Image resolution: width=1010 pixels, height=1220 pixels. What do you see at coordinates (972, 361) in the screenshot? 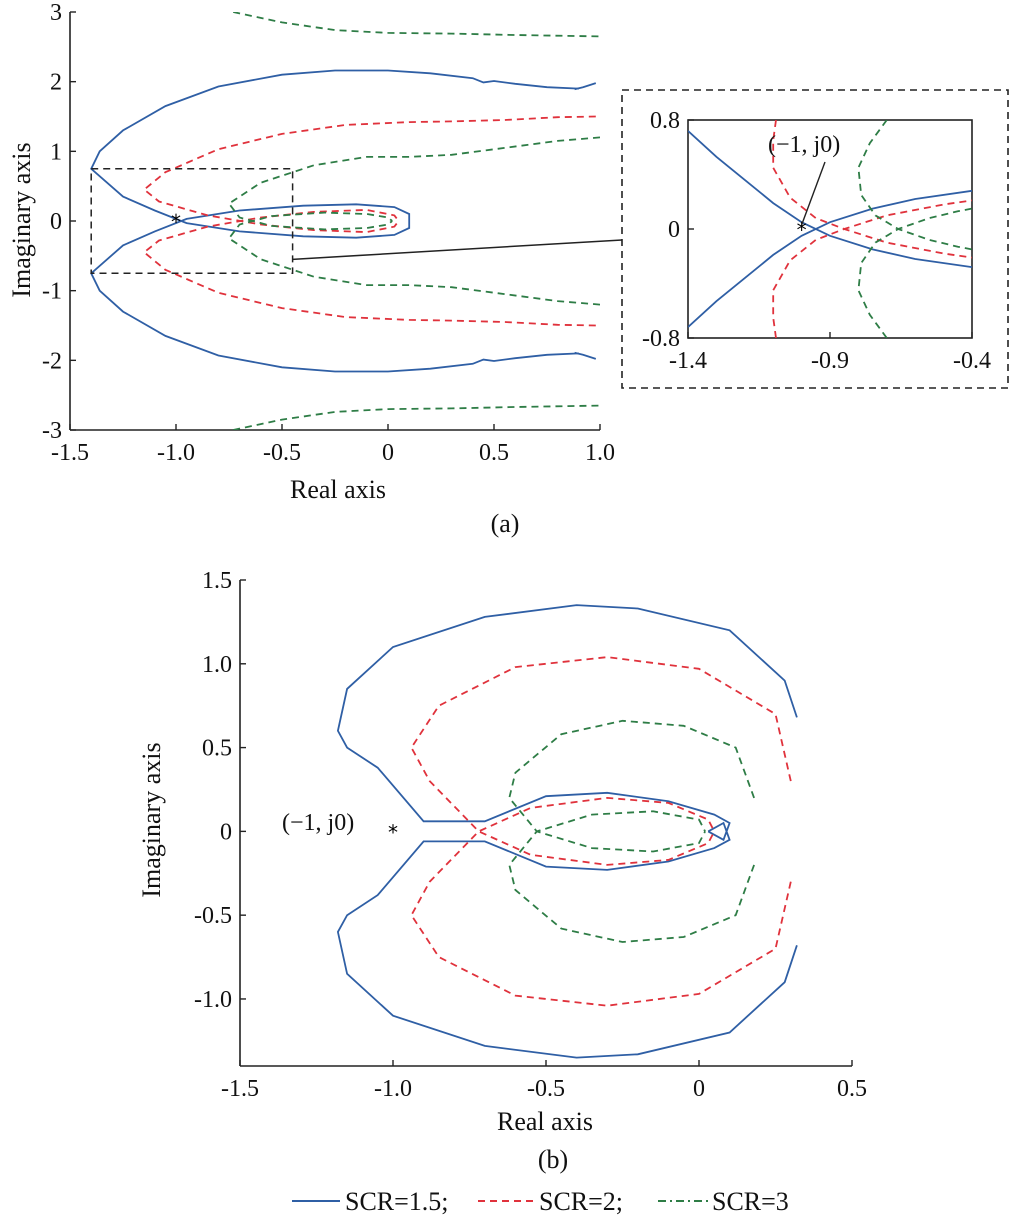
I see `panel-inset-xtick-label: -0.4` at bounding box center [972, 361].